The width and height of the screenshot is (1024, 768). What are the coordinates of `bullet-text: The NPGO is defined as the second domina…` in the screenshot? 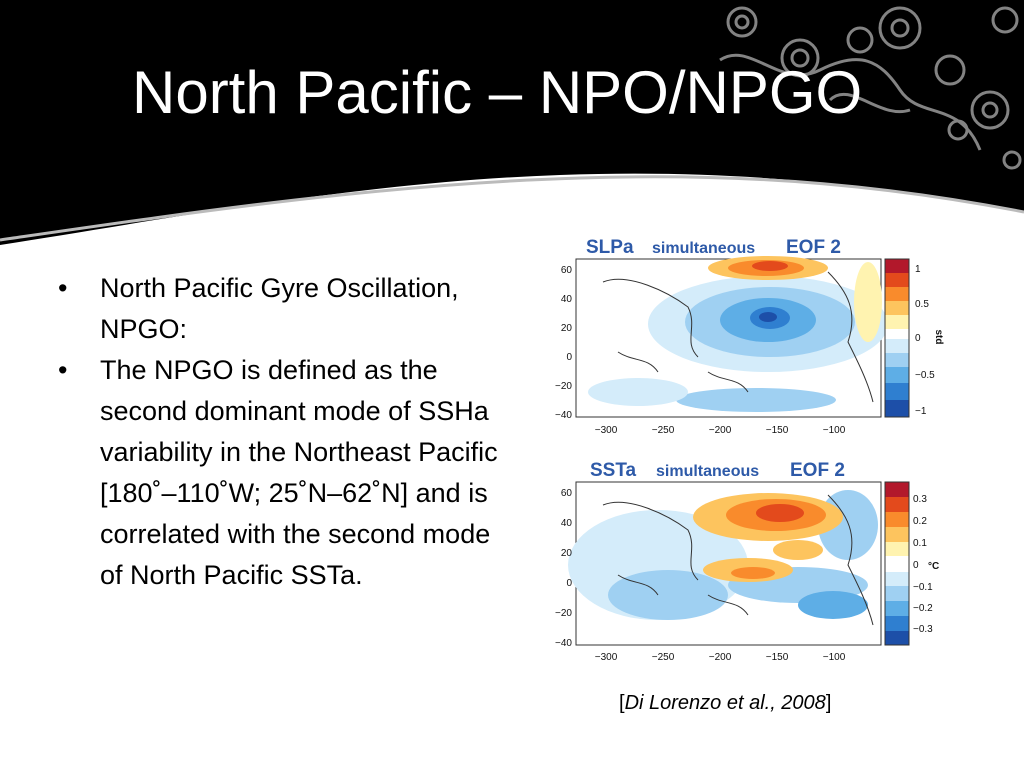 It's located at (299, 472).